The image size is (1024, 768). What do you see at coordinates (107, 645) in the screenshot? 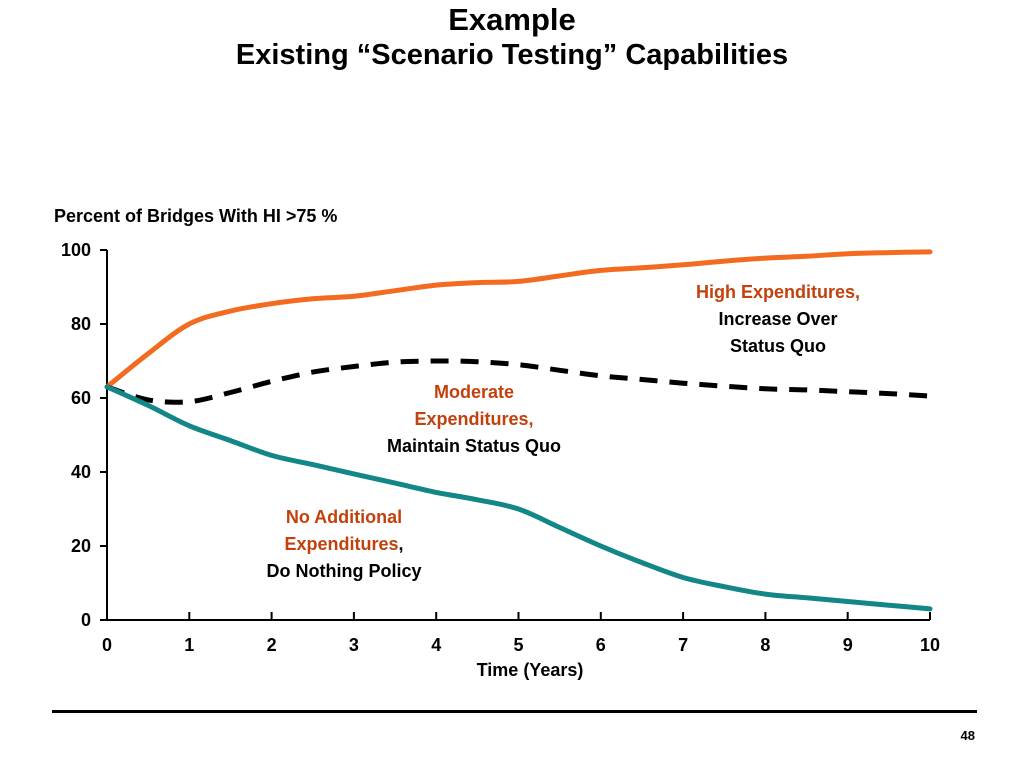
I see `x-tick-label: 0` at bounding box center [107, 645].